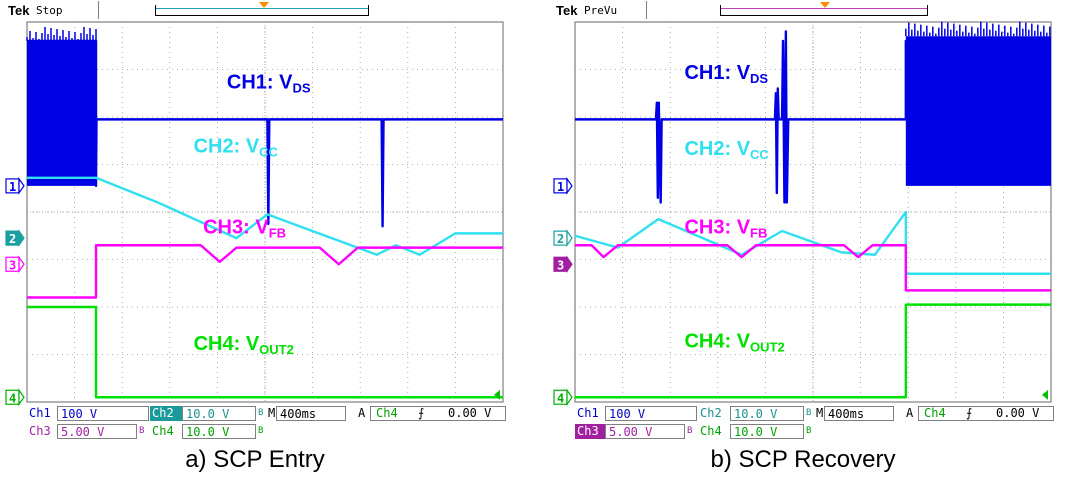  I want to click on trace-ch4: CH4: VOUT2, so click(813, 351).